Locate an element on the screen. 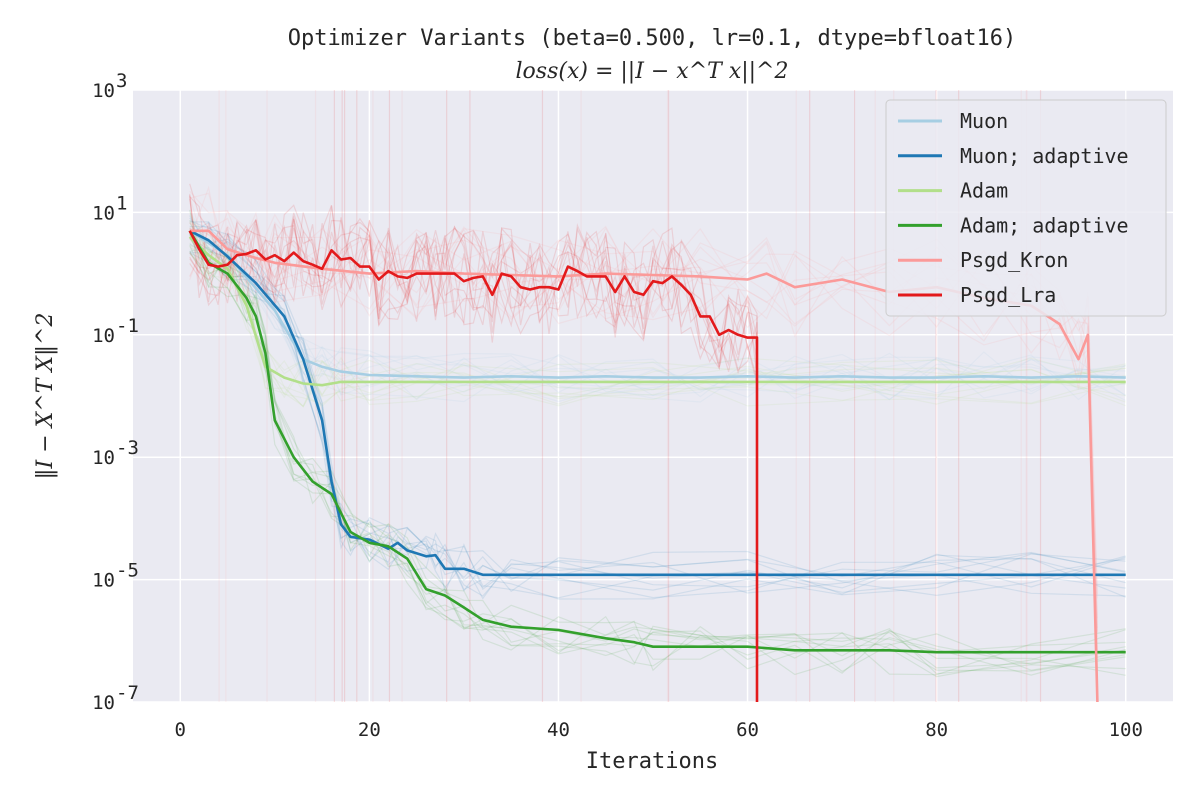 The width and height of the screenshot is (1200, 800). x-tick-label: 100 is located at coordinates (1126, 730).